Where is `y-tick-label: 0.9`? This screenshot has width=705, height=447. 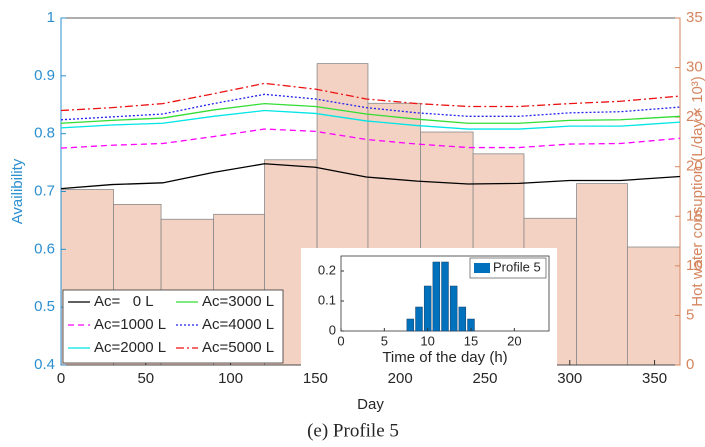
y-tick-label: 0.9 is located at coordinates (44, 75).